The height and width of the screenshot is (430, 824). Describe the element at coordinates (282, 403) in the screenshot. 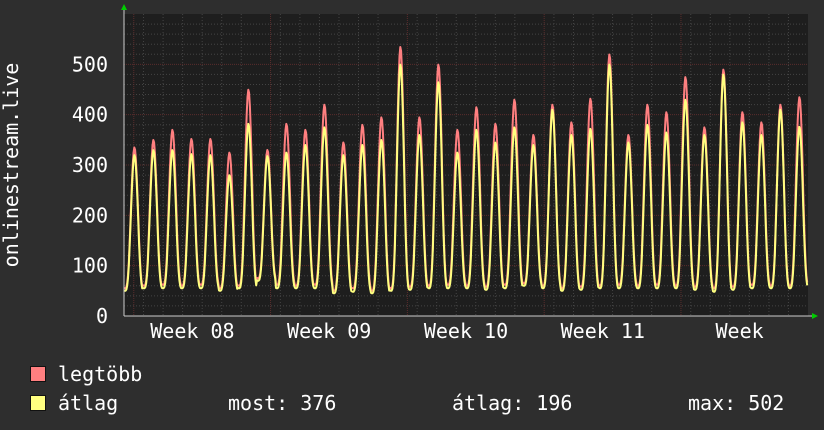

I see `stat-now: most: 376` at that location.